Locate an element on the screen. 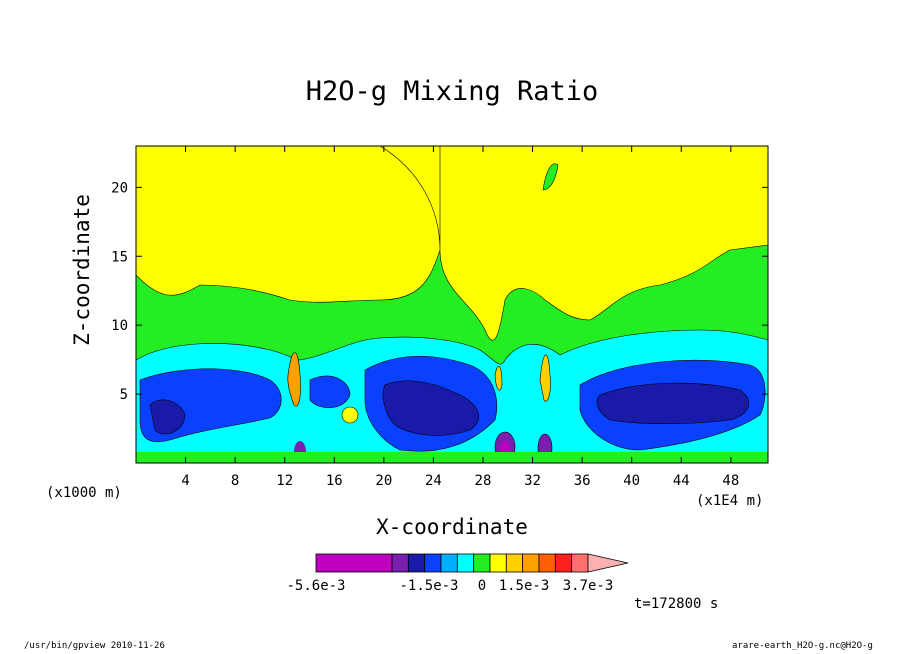 This screenshot has height=654, width=904. x-tick-label: 12 is located at coordinates (284, 481).